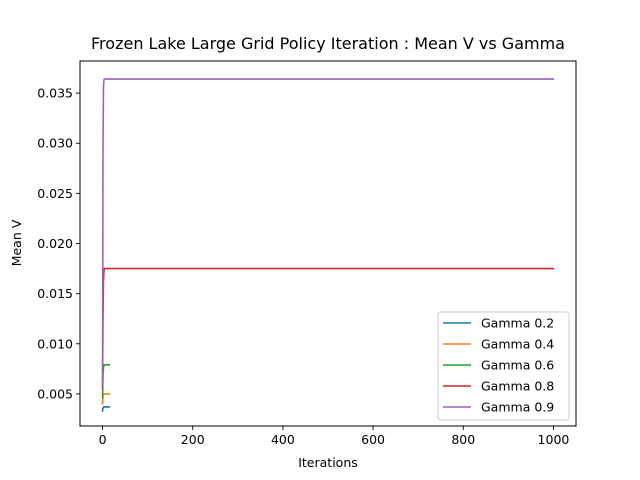 The width and height of the screenshot is (640, 480). Describe the element at coordinates (55, 243) in the screenshot. I see `y-tick-label-3: 0.020` at that location.